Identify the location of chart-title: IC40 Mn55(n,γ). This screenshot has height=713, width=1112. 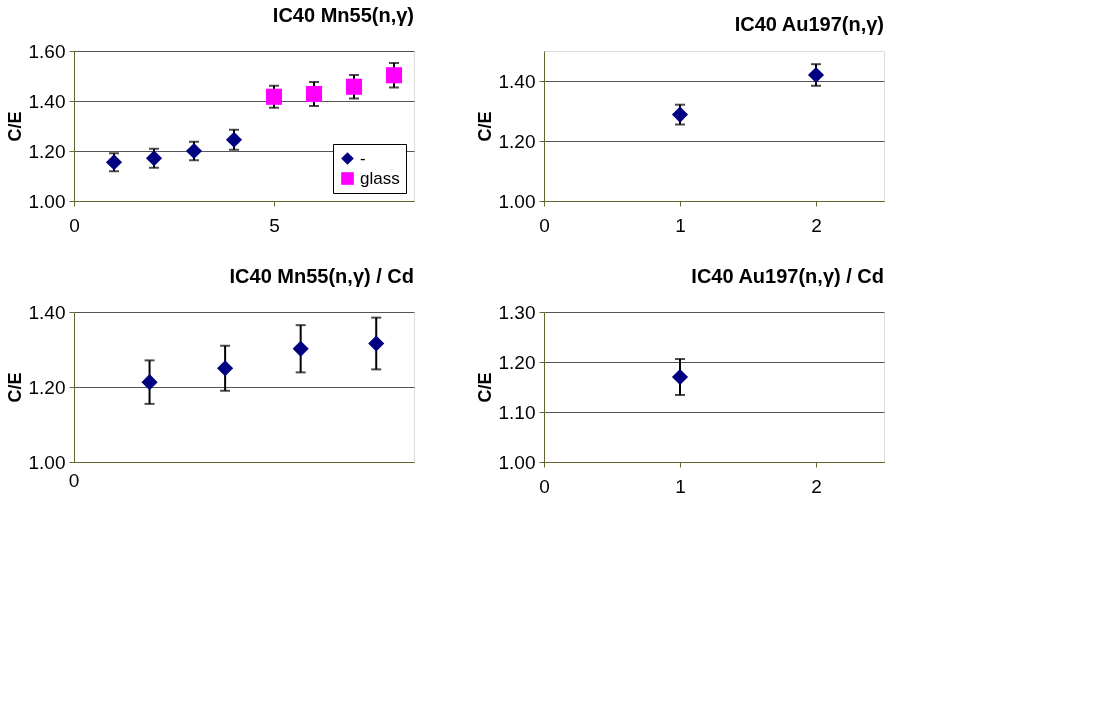
(343, 15).